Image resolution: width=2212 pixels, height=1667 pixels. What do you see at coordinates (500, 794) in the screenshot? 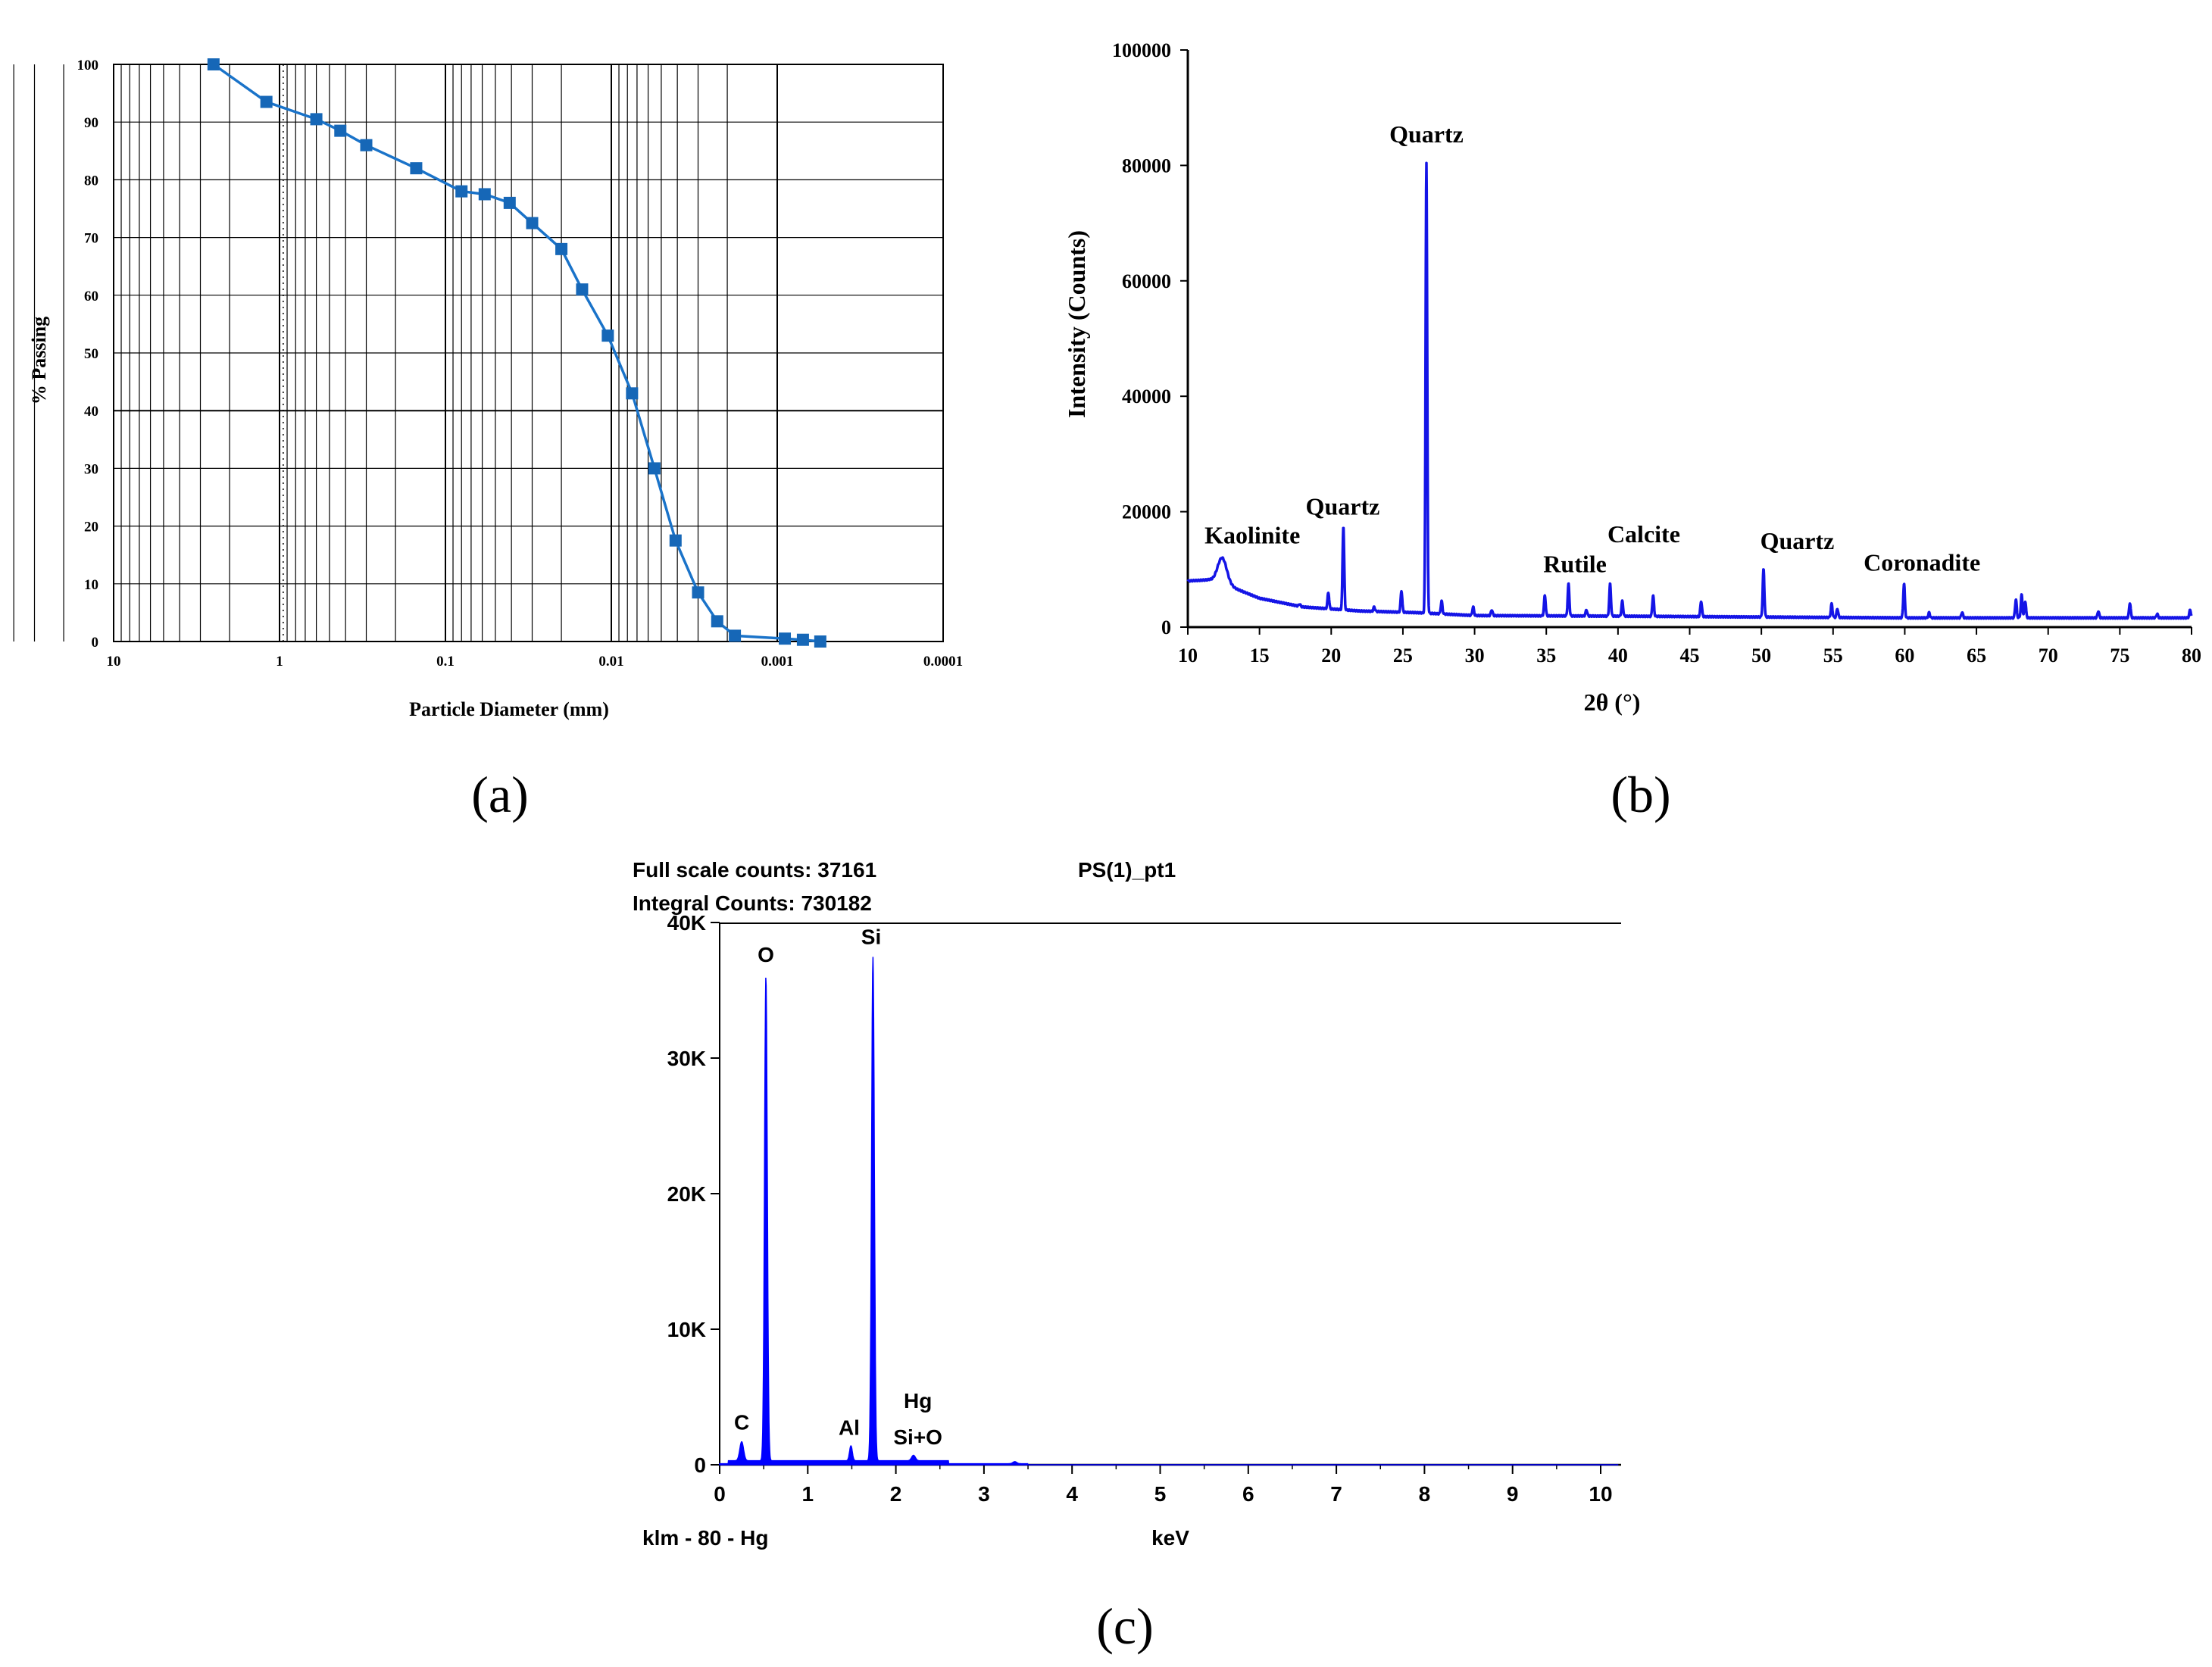
I see `panel-label-a: (a)` at bounding box center [500, 794].